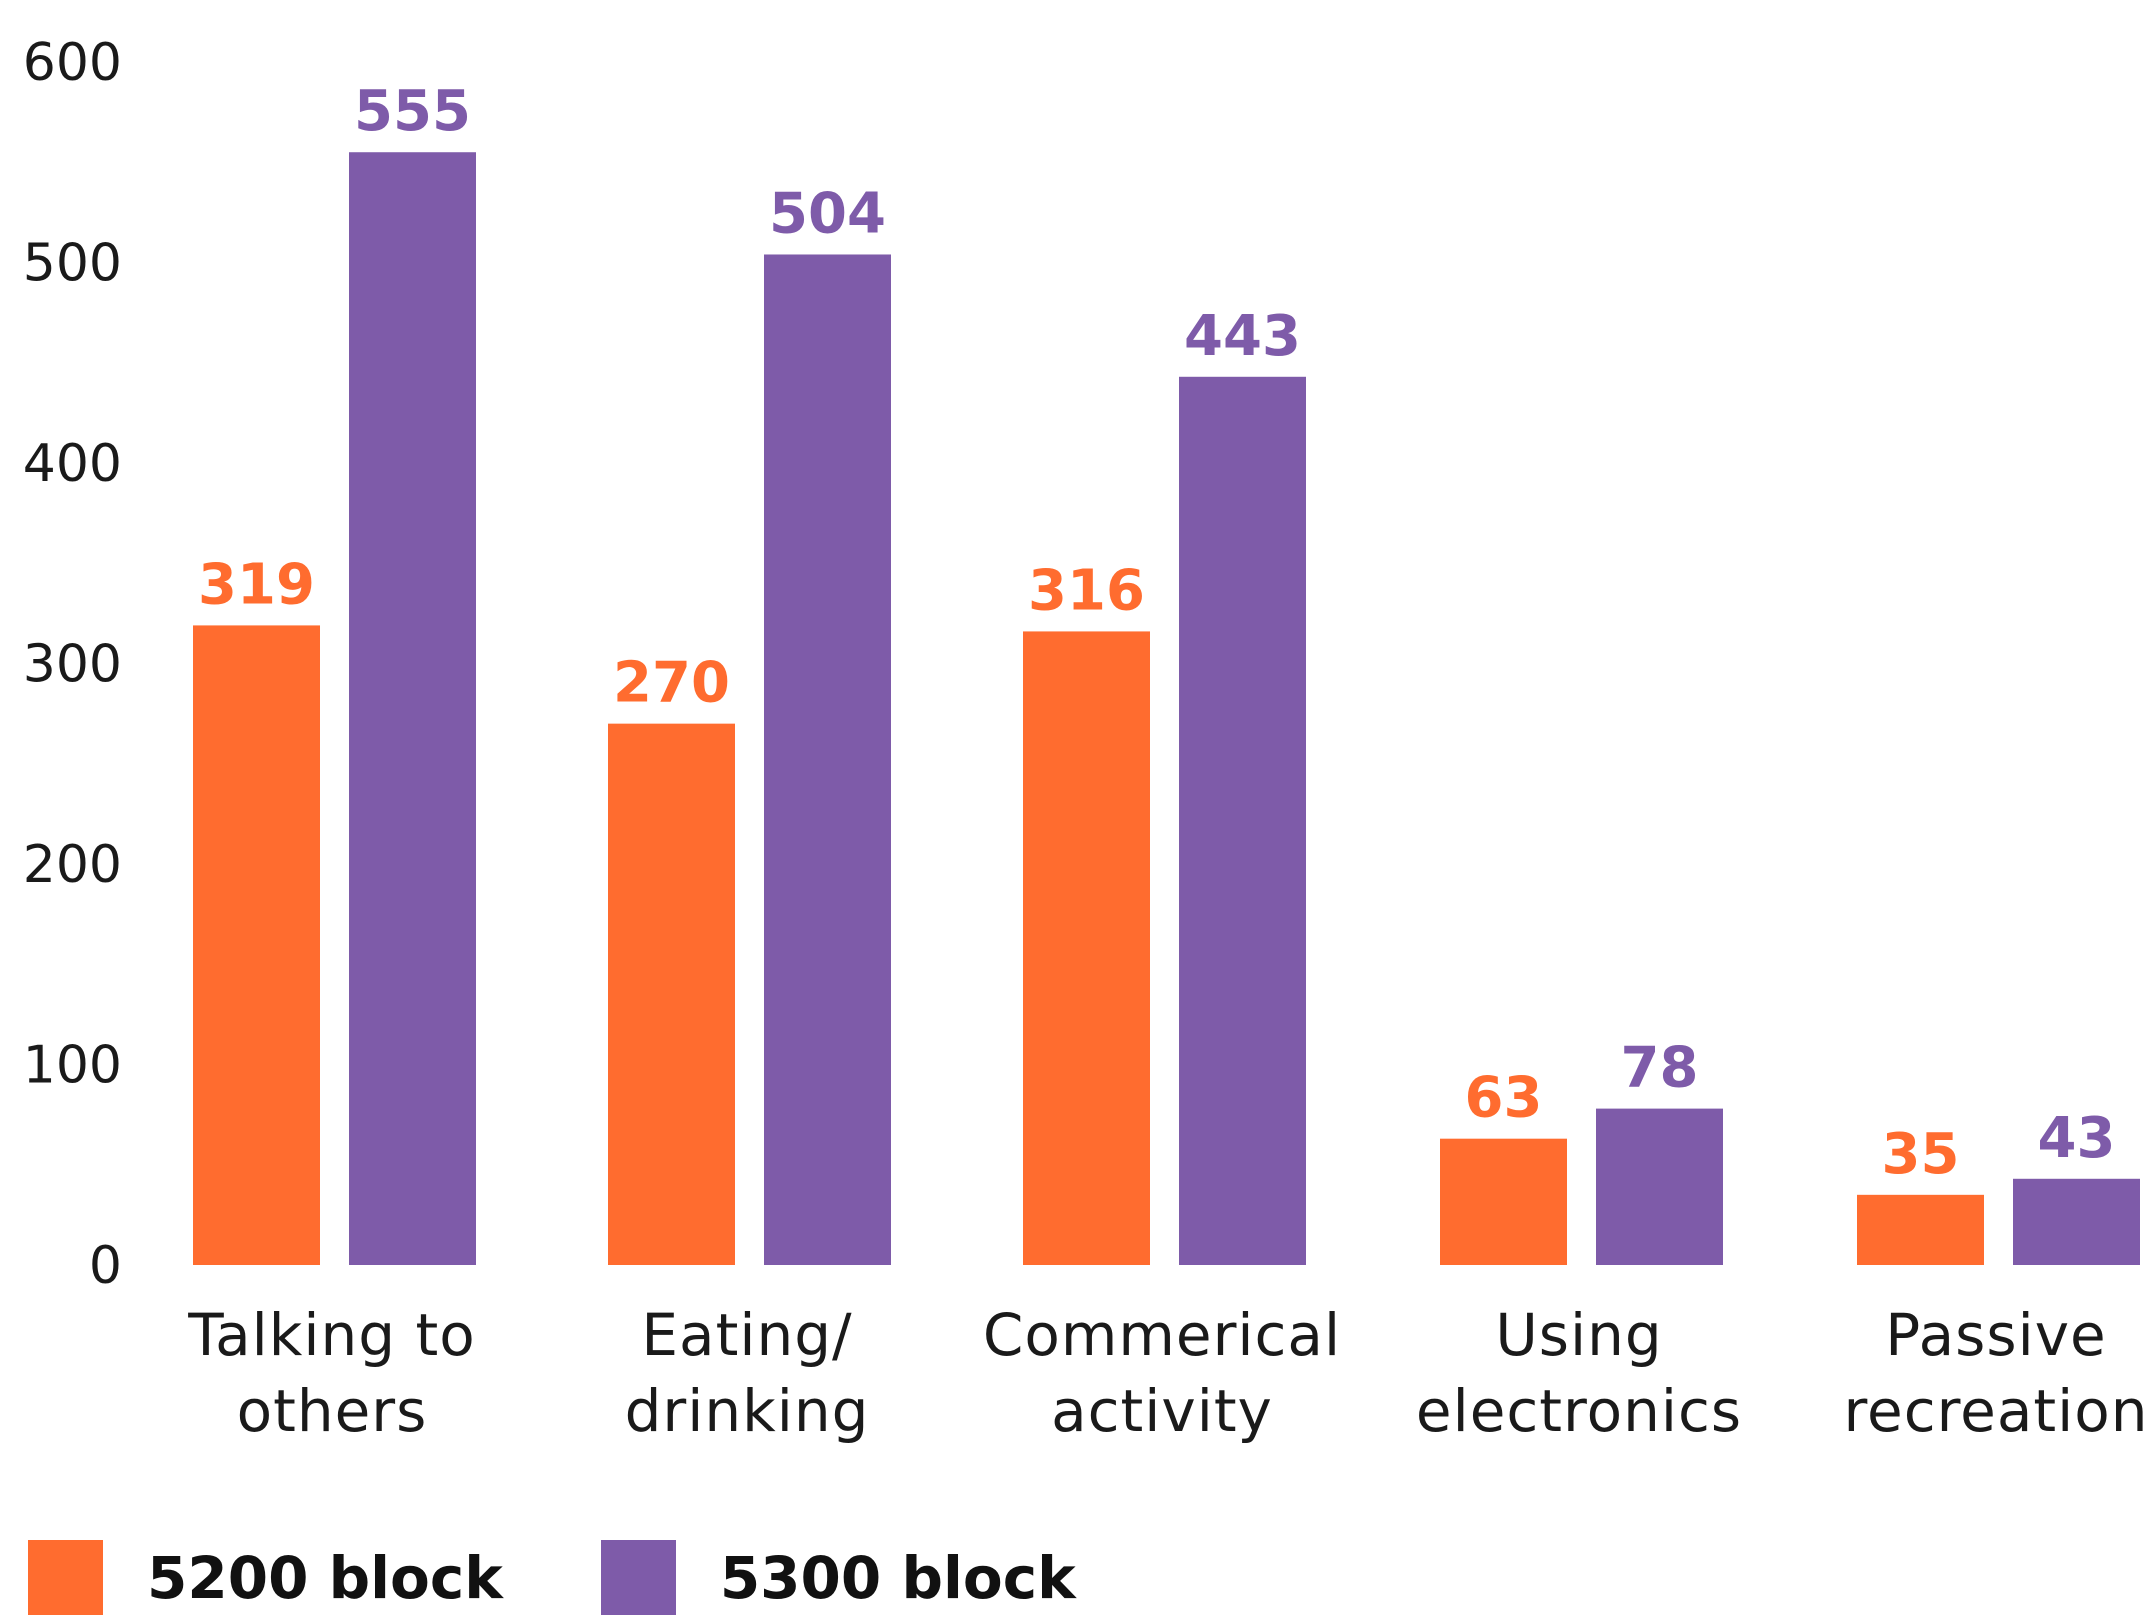  I want to click on legend-label-5200-block: 5200 block, so click(325, 1577).